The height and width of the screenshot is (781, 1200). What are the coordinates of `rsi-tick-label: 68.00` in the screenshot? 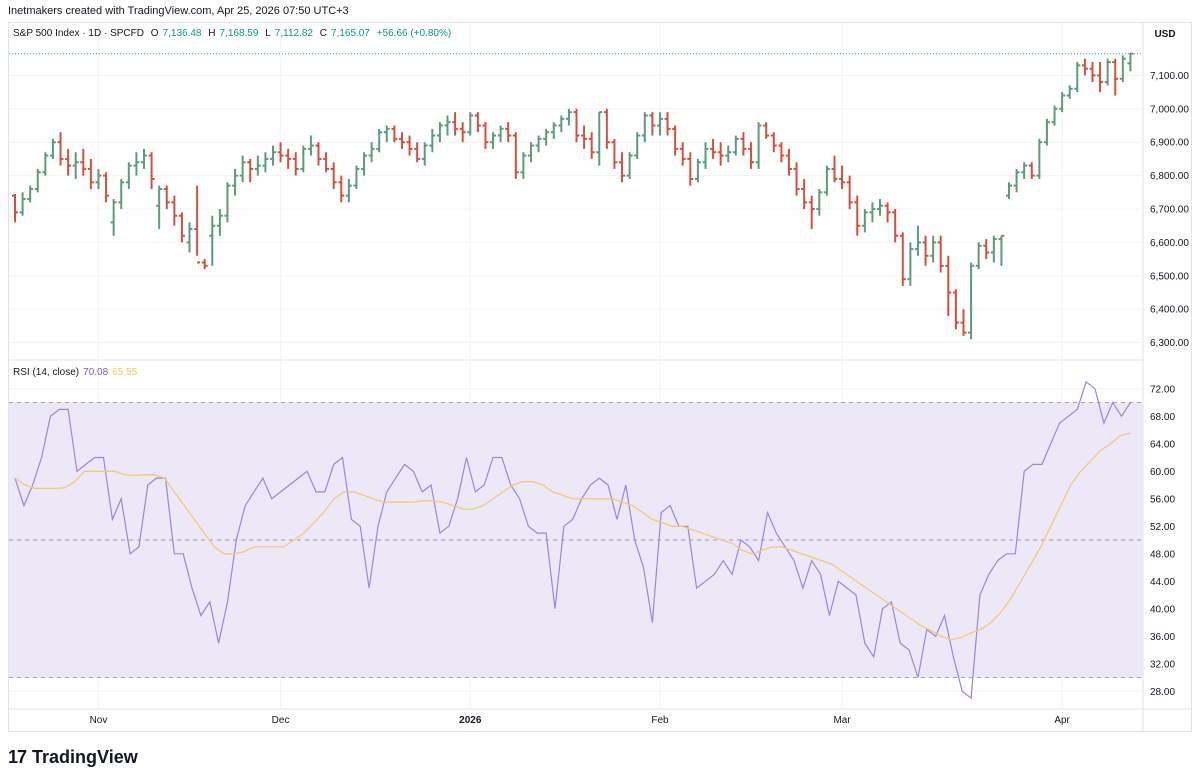 It's located at (1162, 417).